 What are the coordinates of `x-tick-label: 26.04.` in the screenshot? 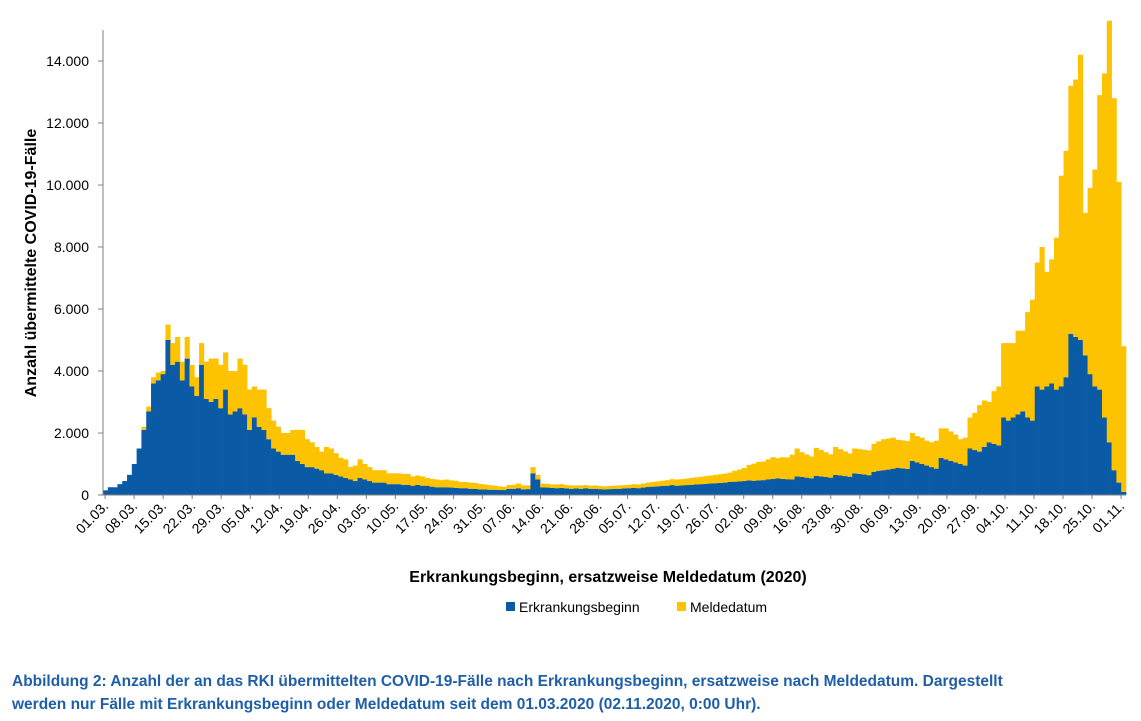 It's located at (324, 517).